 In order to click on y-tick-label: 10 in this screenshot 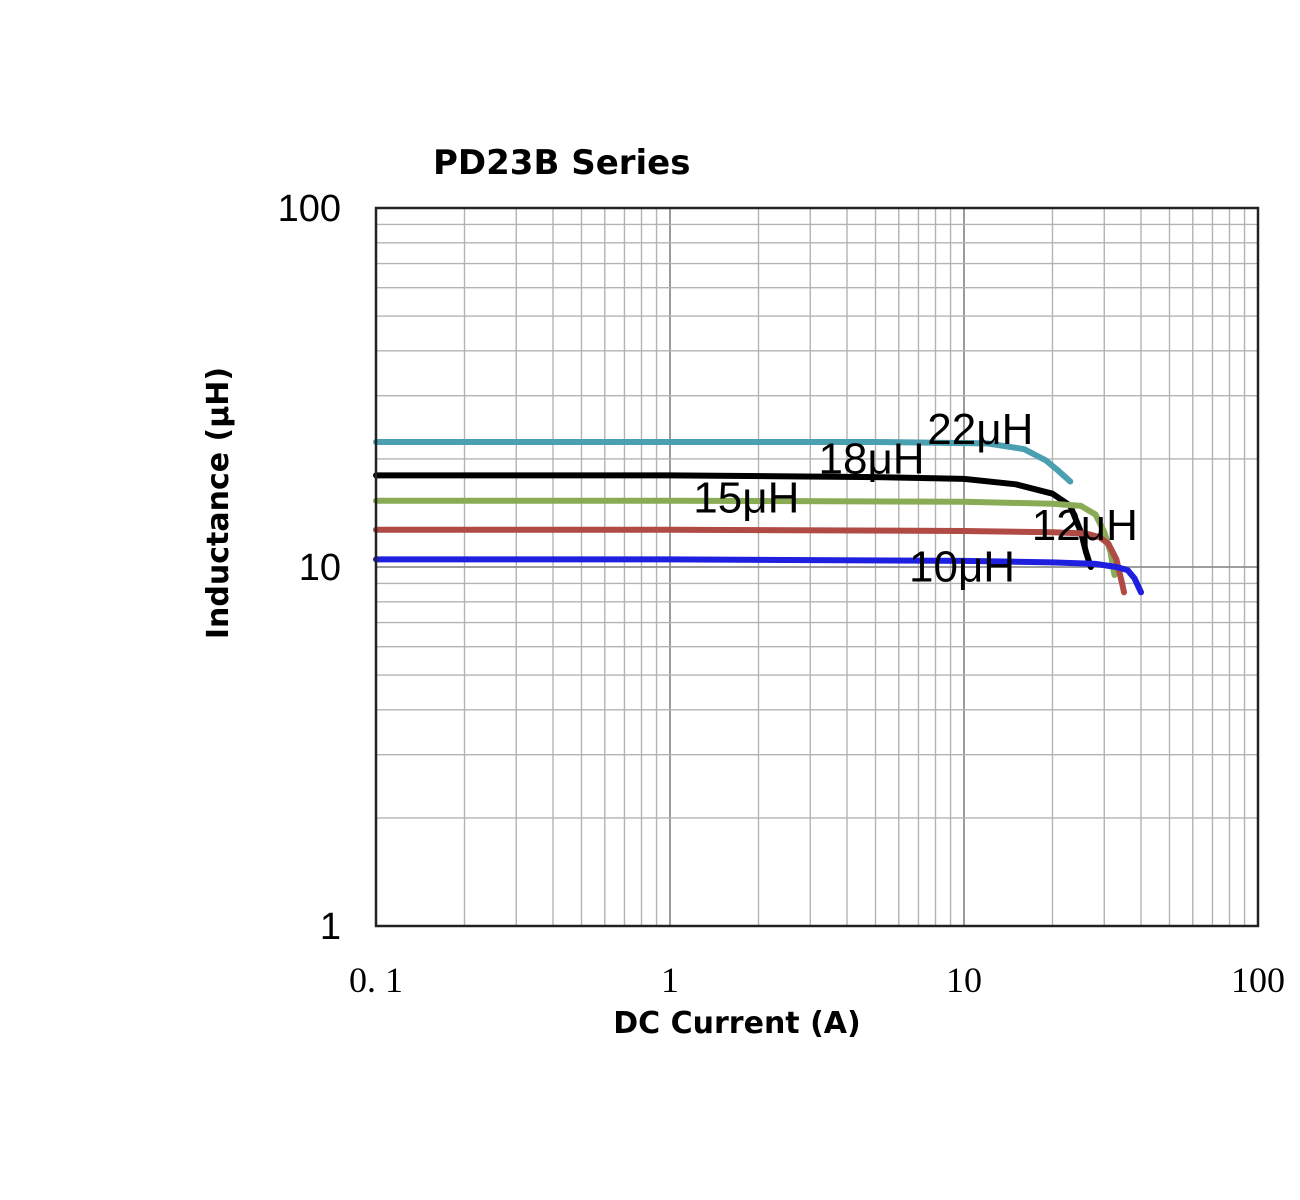, I will do `click(320, 568)`.